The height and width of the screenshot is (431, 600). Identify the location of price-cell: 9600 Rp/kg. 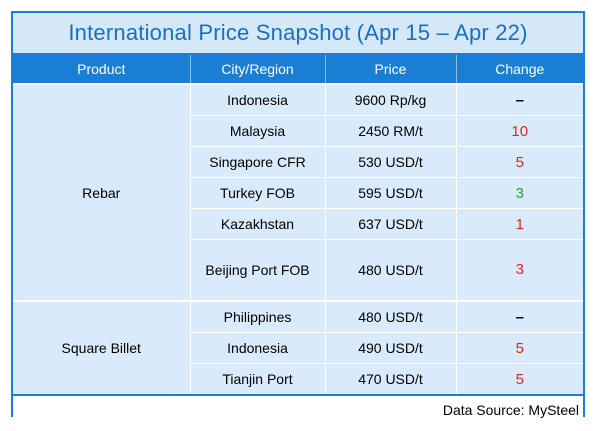
(390, 99).